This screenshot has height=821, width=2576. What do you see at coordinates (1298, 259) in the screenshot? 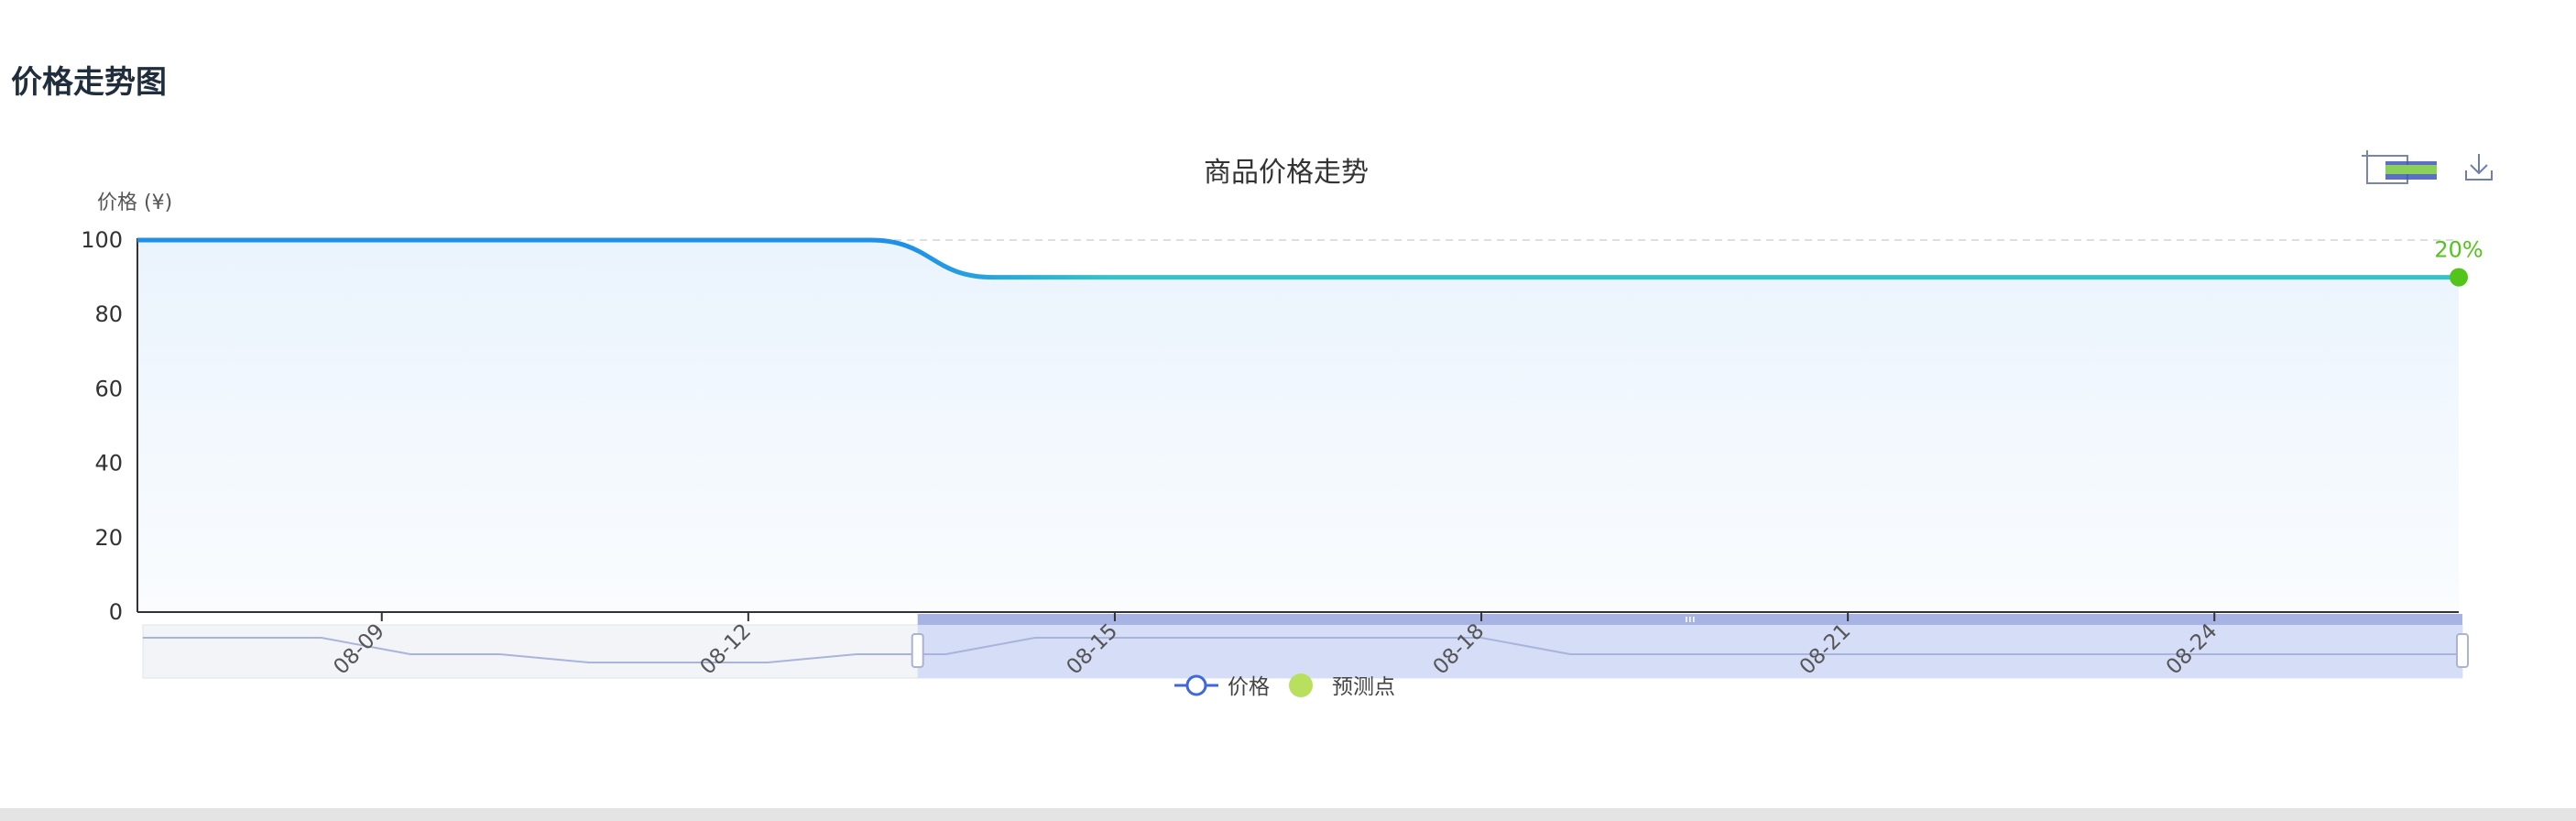
I see `price-line` at bounding box center [1298, 259].